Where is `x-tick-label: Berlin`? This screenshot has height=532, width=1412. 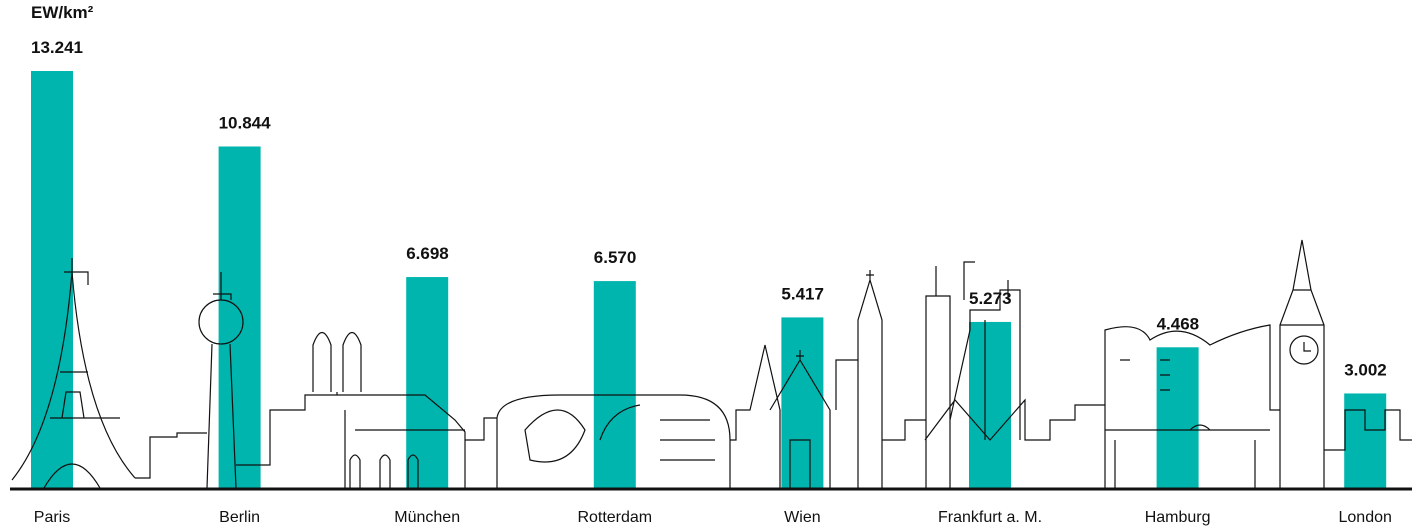 x-tick-label: Berlin is located at coordinates (239, 517).